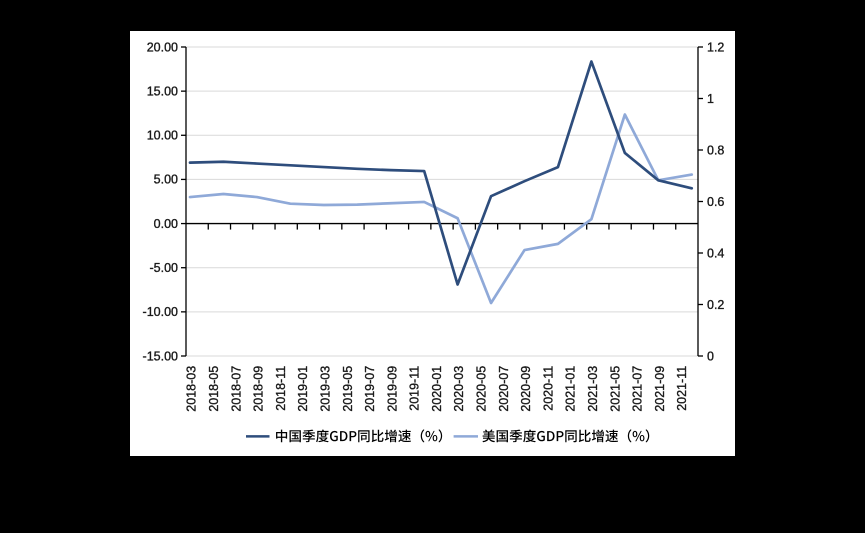  What do you see at coordinates (715, 150) in the screenshot?
I see `svg-text: 0.8` at bounding box center [715, 150].